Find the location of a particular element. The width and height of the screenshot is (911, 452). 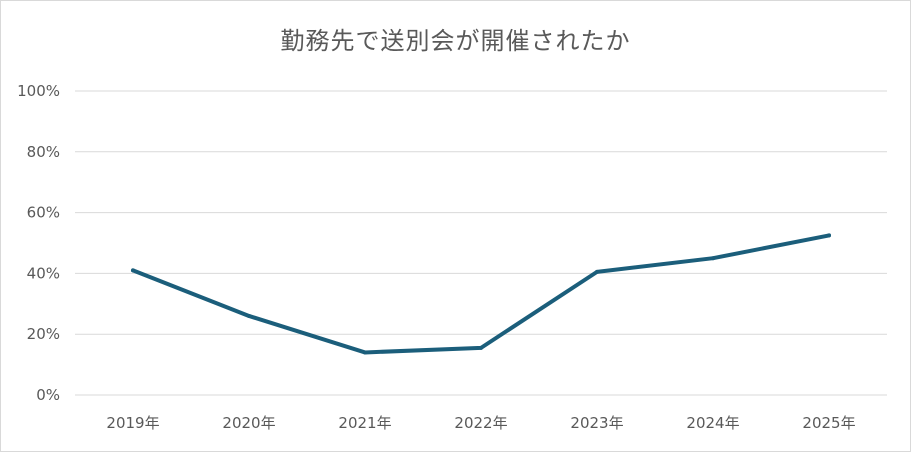

y-tick-label: 100% is located at coordinates (38, 91).